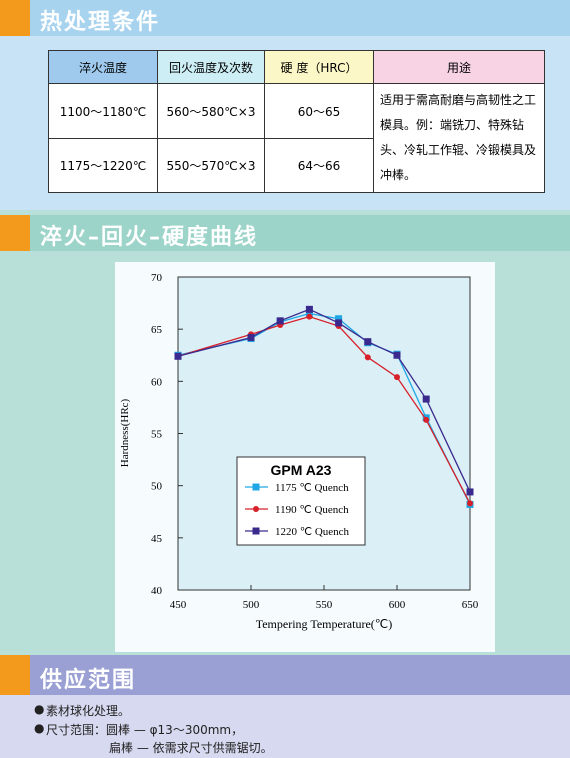 Image resolution: width=570 pixels, height=758 pixels. What do you see at coordinates (211, 111) in the screenshot?
I see `cell: 560～580℃×3` at bounding box center [211, 111].